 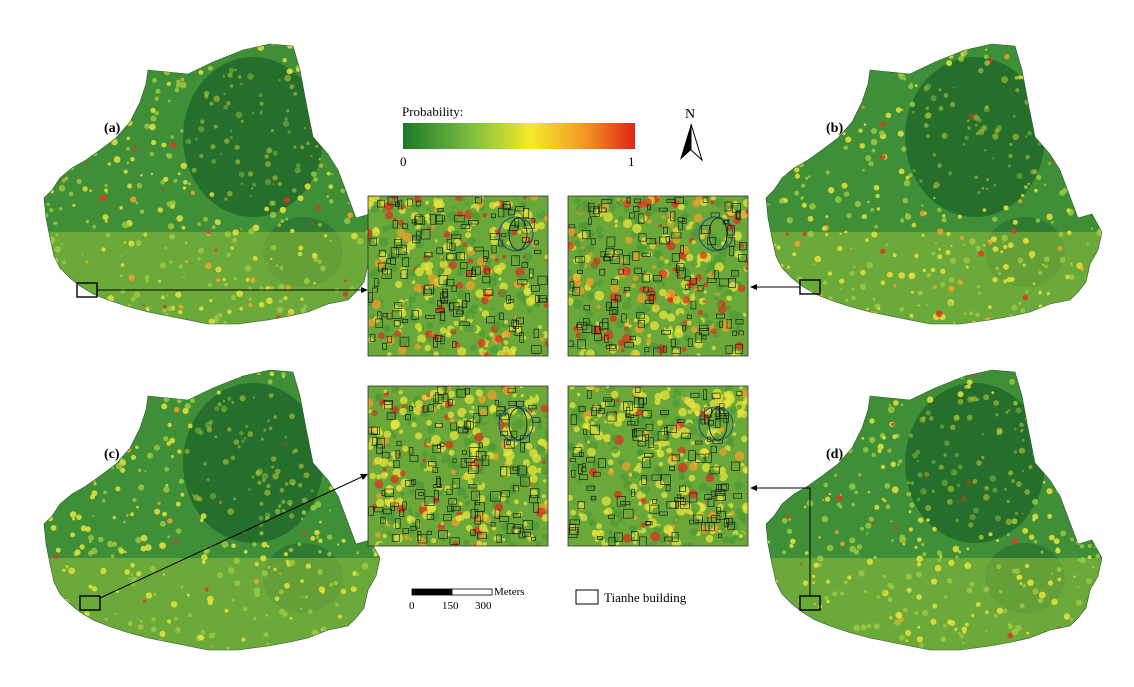 I want to click on panel-label-d: (d), so click(x=834, y=454).